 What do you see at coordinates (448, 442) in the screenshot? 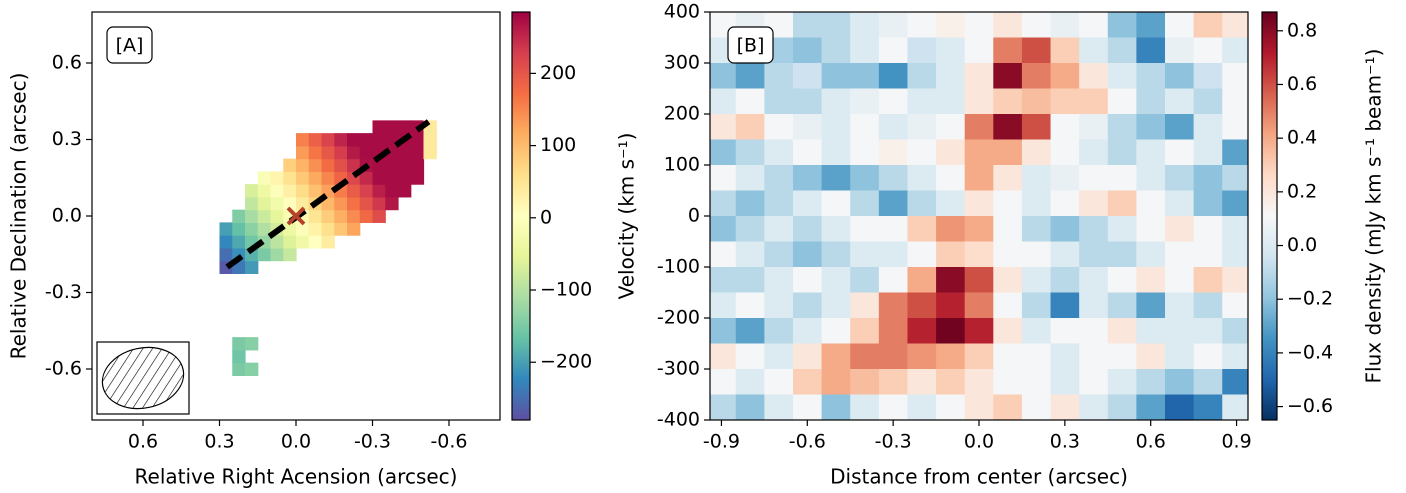
I see `x-tick-label: -0.6` at bounding box center [448, 442].